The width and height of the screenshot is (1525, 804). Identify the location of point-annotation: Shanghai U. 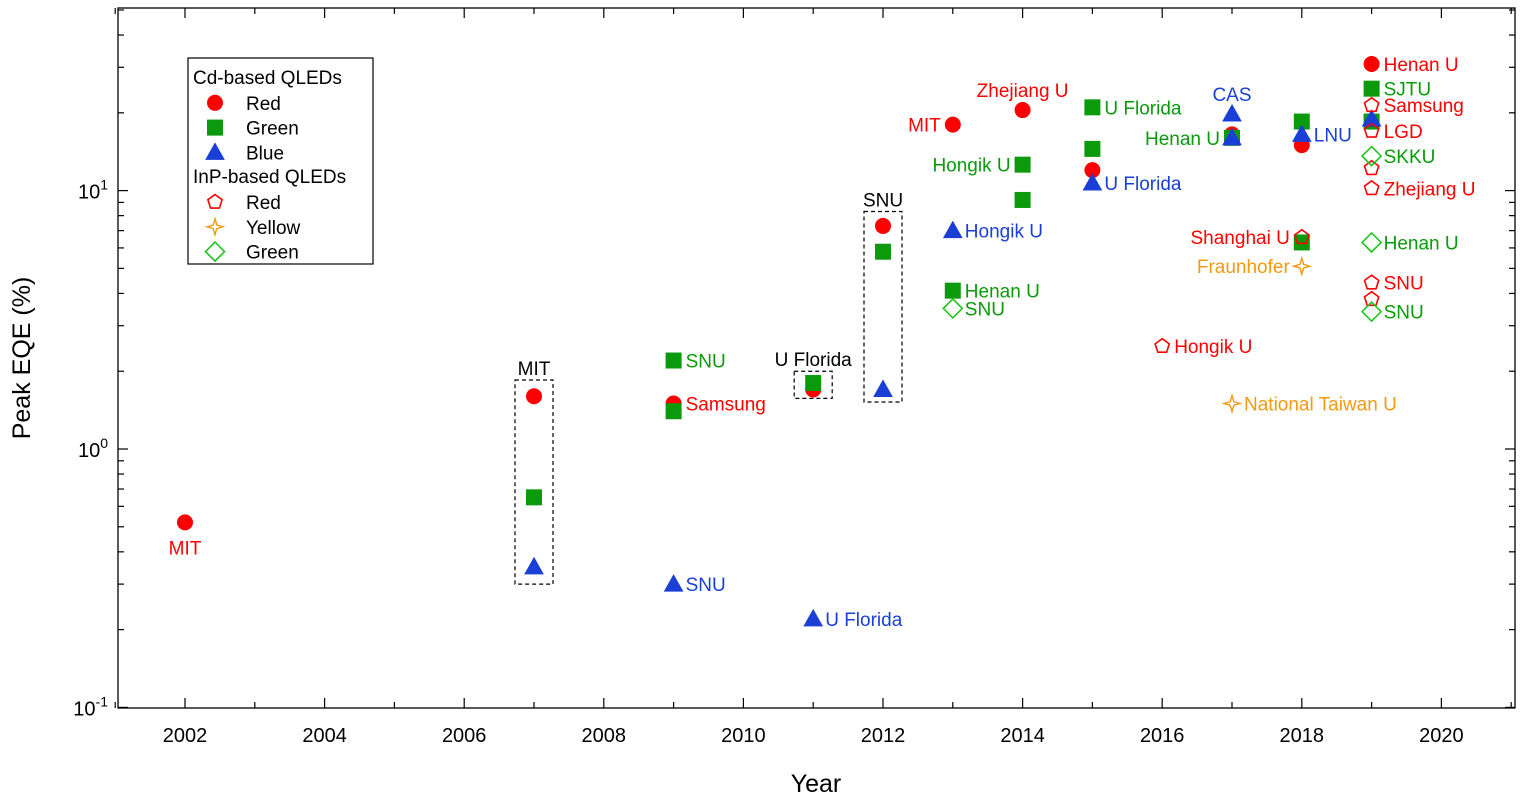
(1240, 238).